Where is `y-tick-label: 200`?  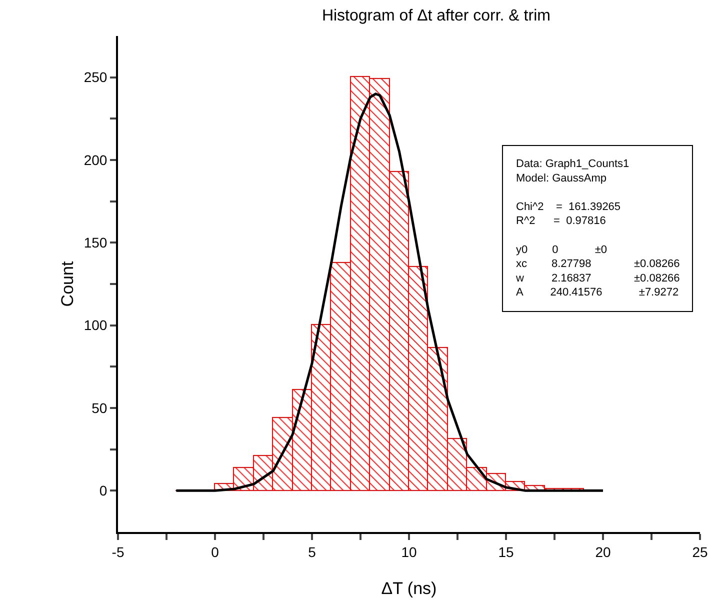
y-tick-label: 200 is located at coordinates (96, 160).